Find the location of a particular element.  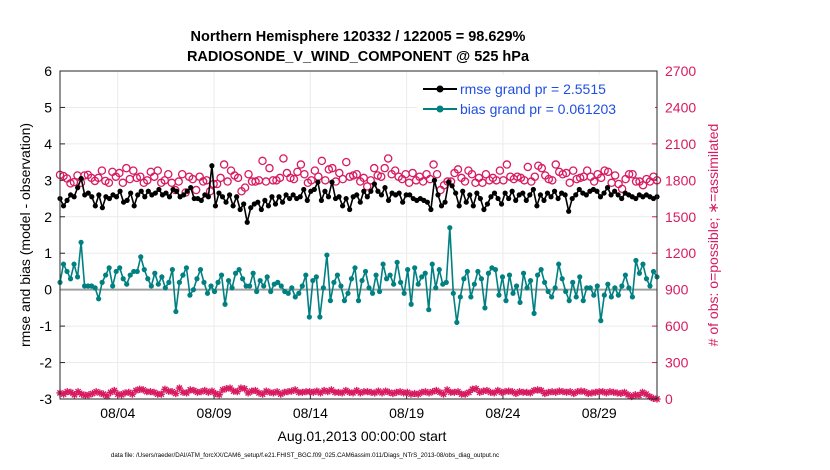

chart-subtitle: RADIOSONDE_V_WIND_COMPONENT @ 525 hPa is located at coordinates (358, 57).